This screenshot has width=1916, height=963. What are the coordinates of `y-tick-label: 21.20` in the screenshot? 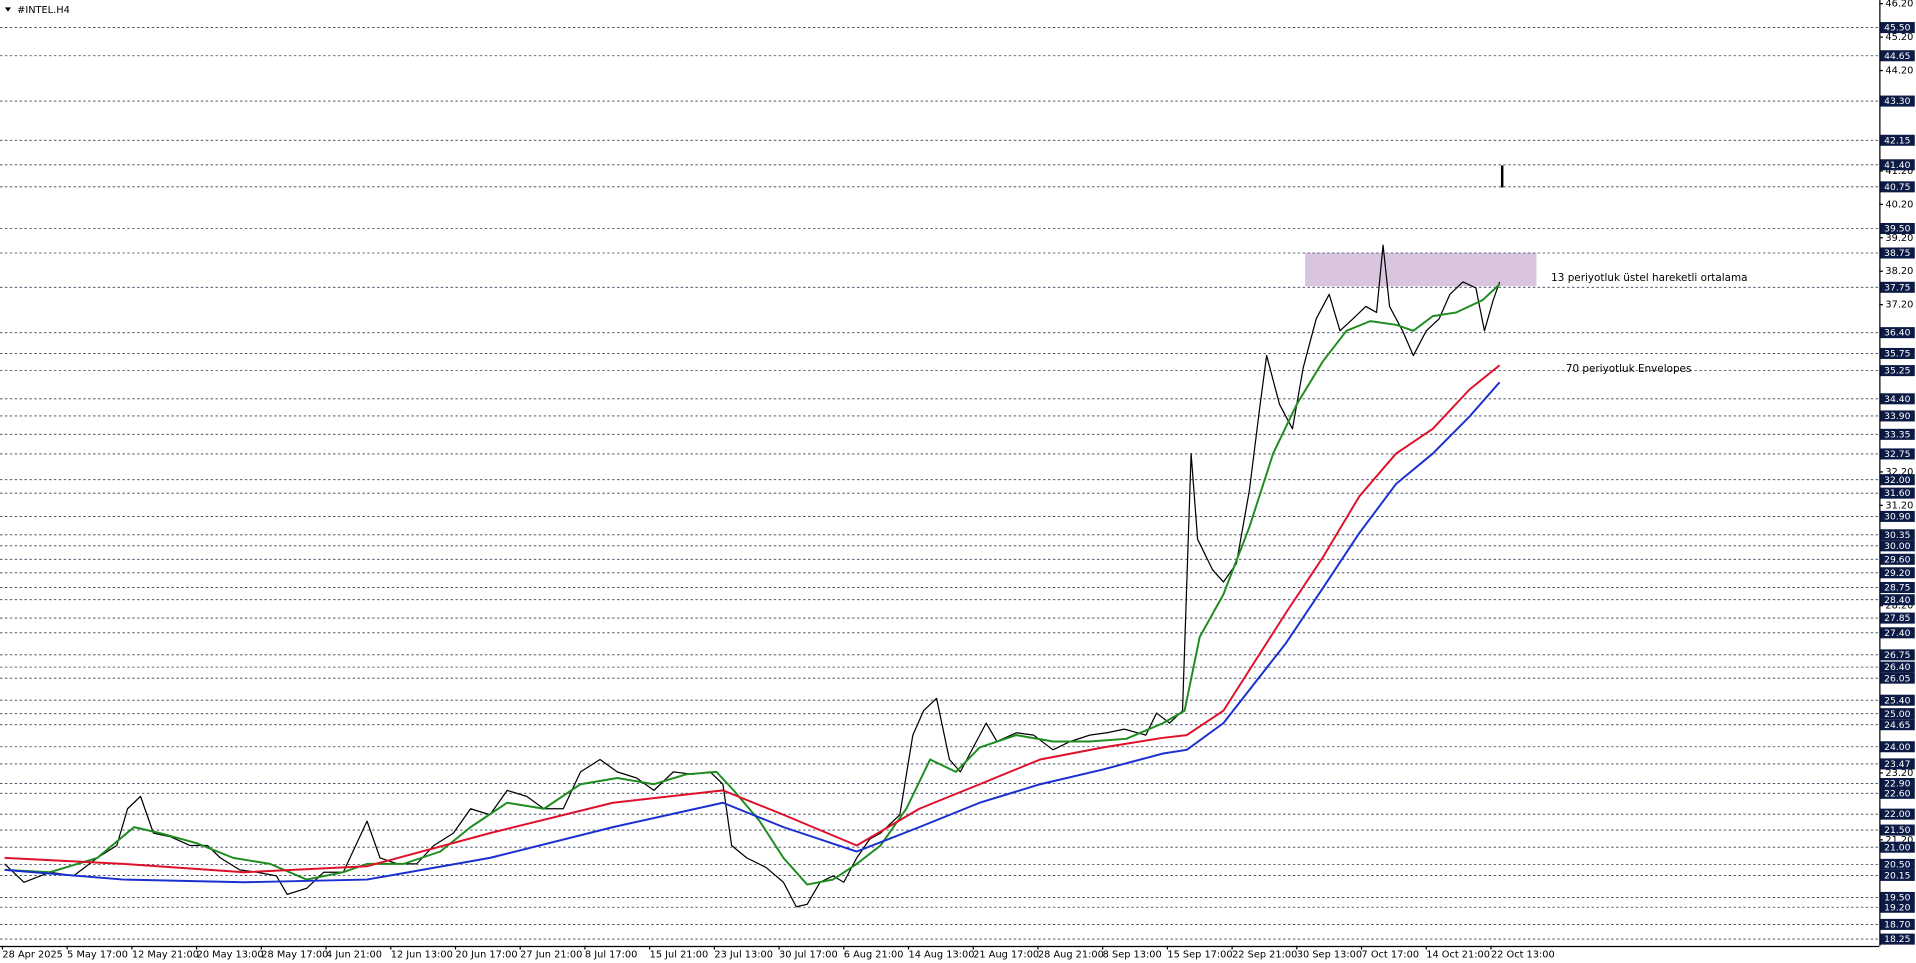 It's located at (1899, 840).